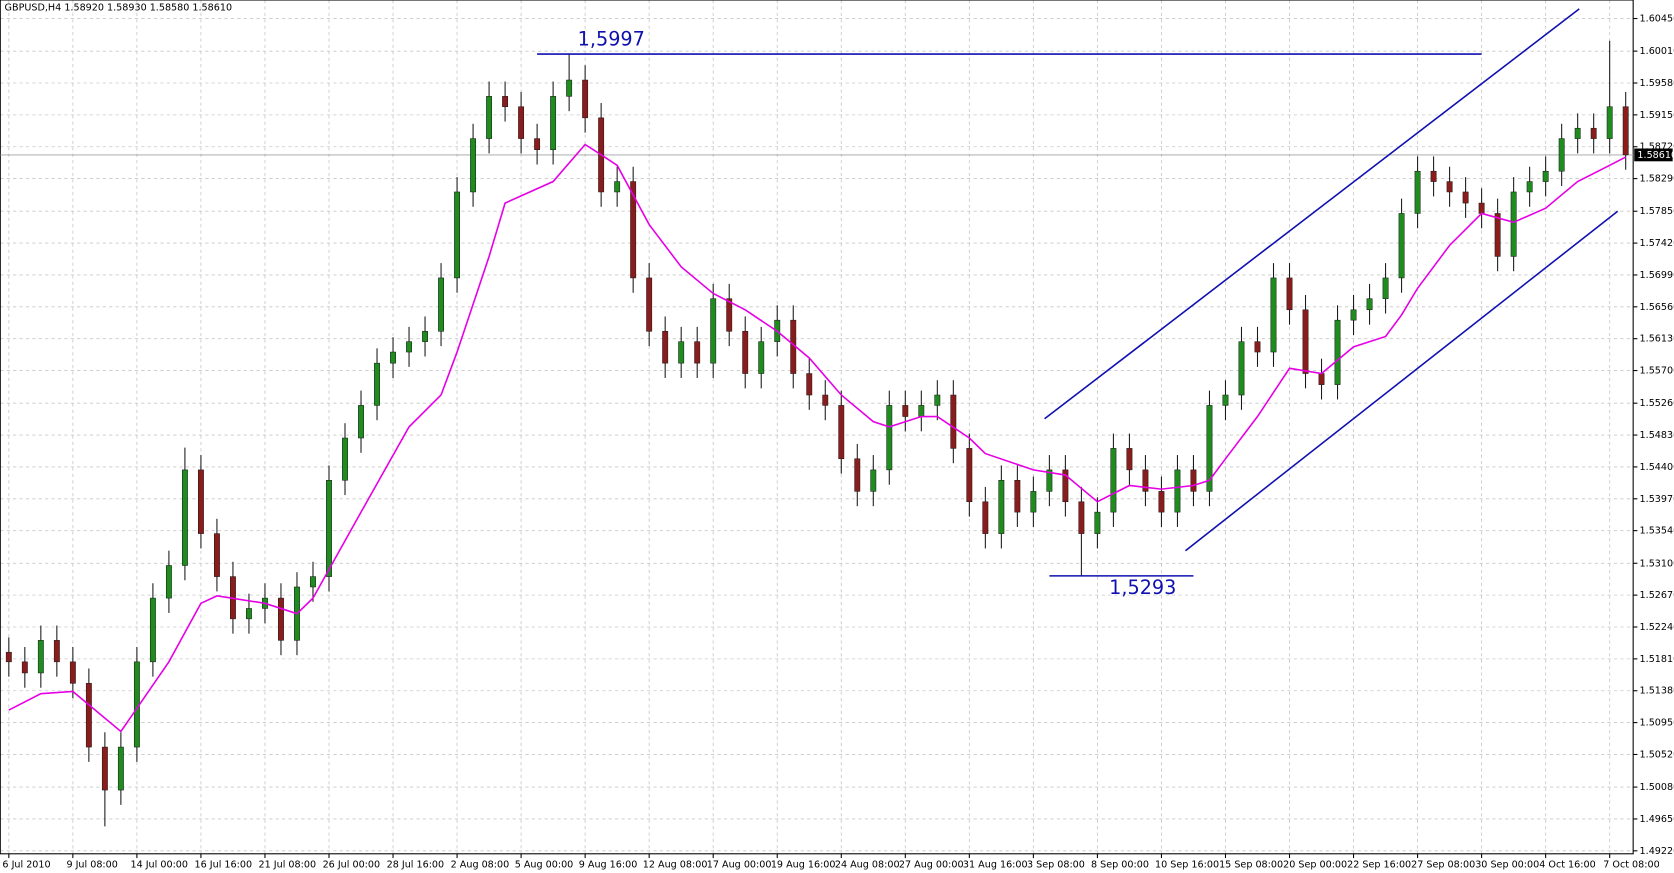 The image size is (1674, 873). What do you see at coordinates (1657, 467) in the screenshot?
I see `y-tick-label: 1.54400` at bounding box center [1657, 467].